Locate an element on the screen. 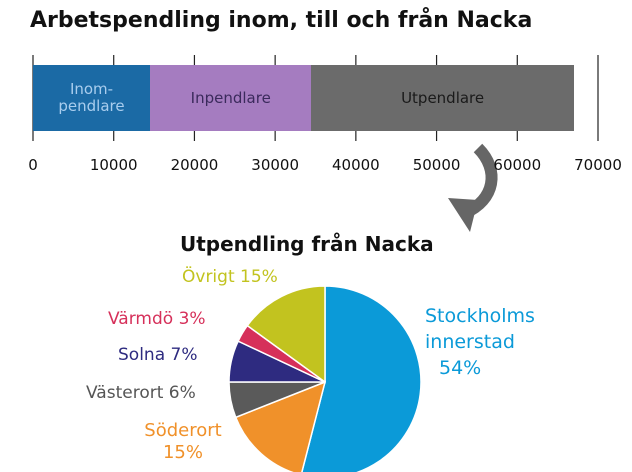 The image size is (632, 472). segment-label: Utpendlare is located at coordinates (443, 97).